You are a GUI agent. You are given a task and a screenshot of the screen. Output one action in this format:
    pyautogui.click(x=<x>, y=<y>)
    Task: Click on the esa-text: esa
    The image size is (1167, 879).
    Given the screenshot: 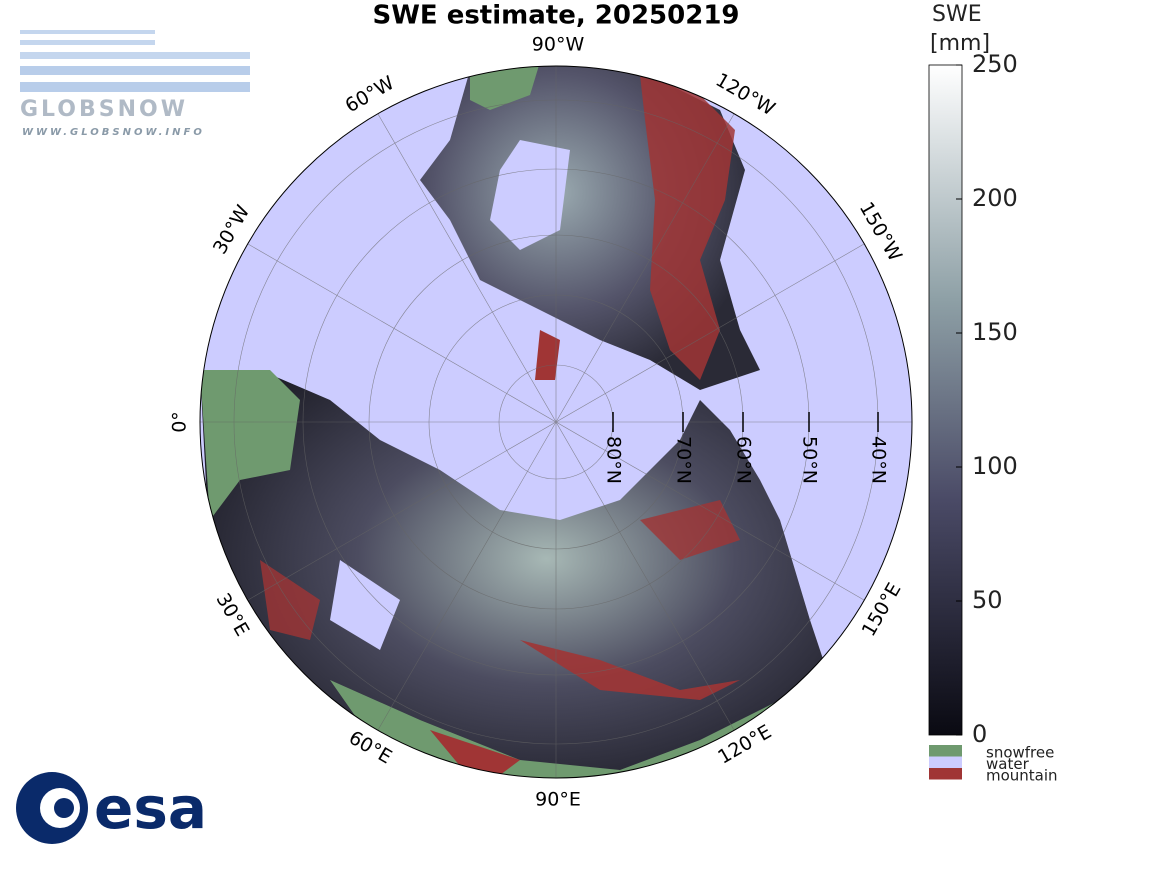 What is the action you would take?
    pyautogui.click(x=150, y=808)
    